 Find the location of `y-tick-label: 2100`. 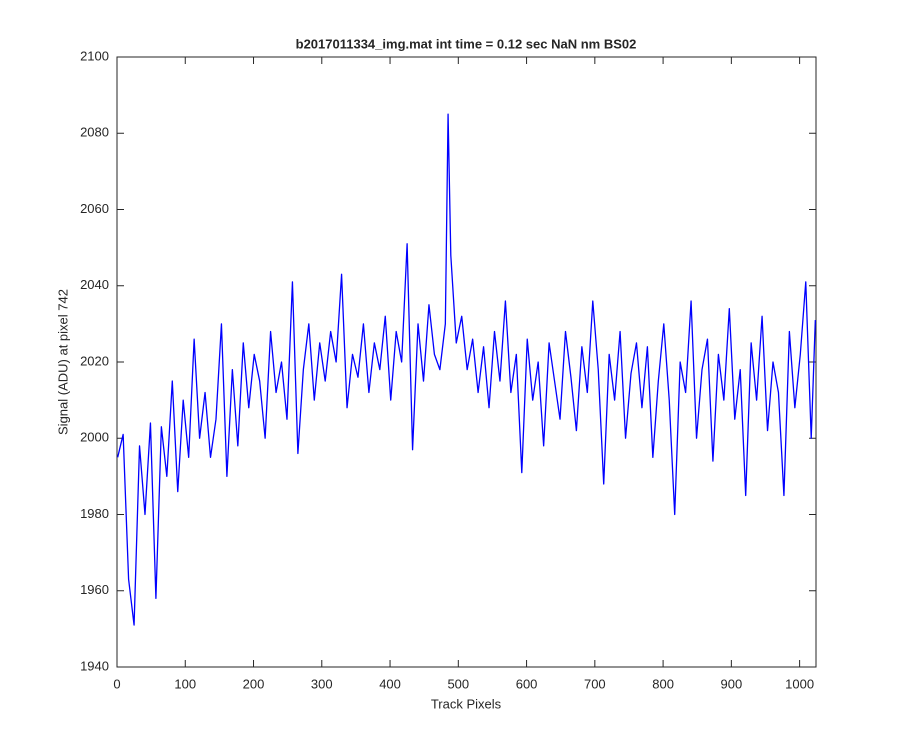

y-tick-label: 2100 is located at coordinates (94, 55).